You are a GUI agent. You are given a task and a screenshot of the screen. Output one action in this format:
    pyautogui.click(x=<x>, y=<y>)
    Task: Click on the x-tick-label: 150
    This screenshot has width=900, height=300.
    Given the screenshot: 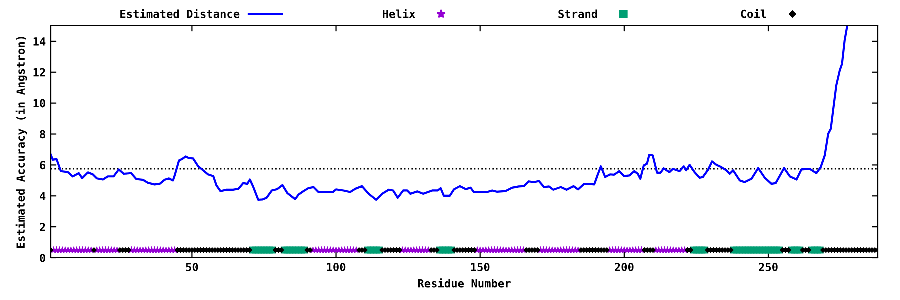 What is the action you would take?
    pyautogui.click(x=480, y=267)
    